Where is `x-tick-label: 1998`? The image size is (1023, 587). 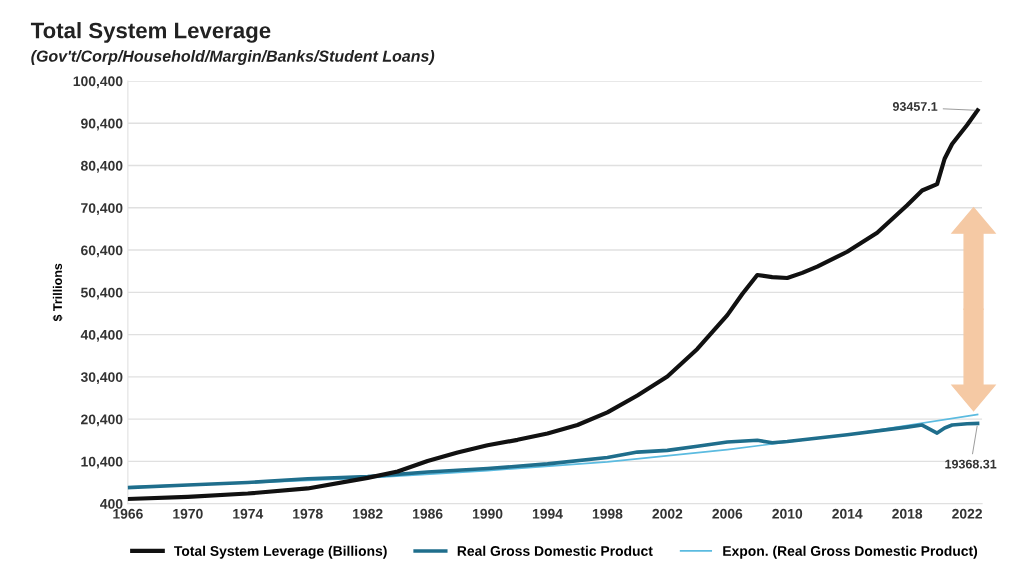 x-tick-label: 1998 is located at coordinates (607, 513).